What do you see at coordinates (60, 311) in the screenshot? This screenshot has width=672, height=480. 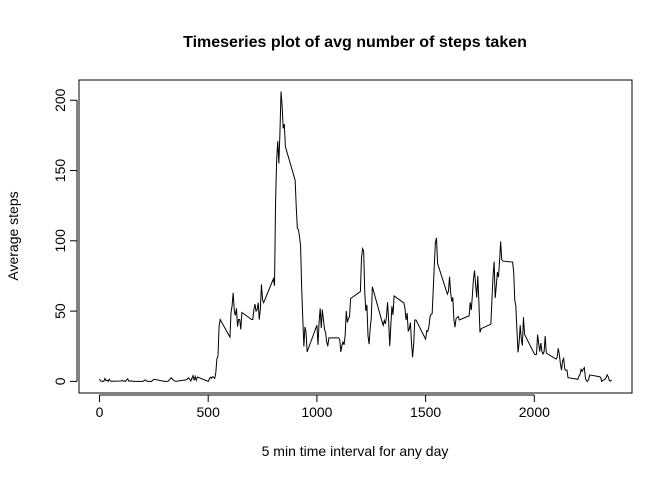 I see `y-tick-label: 50` at bounding box center [60, 311].